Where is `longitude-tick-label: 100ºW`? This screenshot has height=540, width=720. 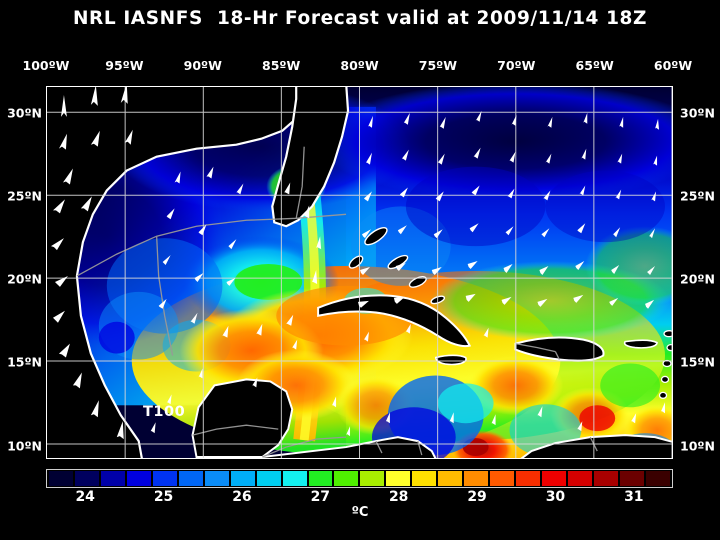 longitude-tick-label: 100ºW is located at coordinates (46, 65).